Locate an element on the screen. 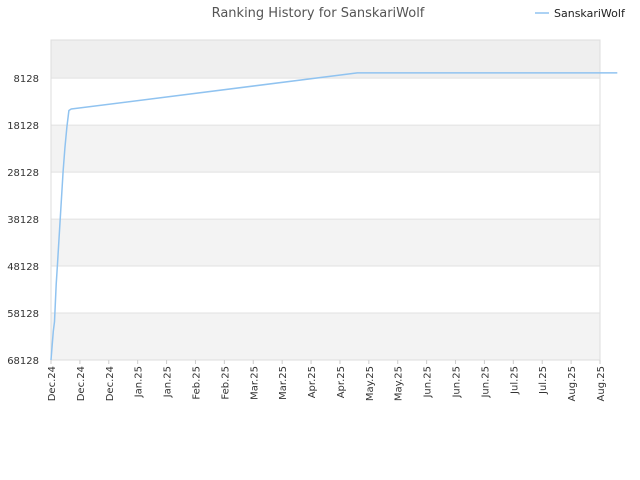  y-tick-label: 28128 is located at coordinates (23, 173).